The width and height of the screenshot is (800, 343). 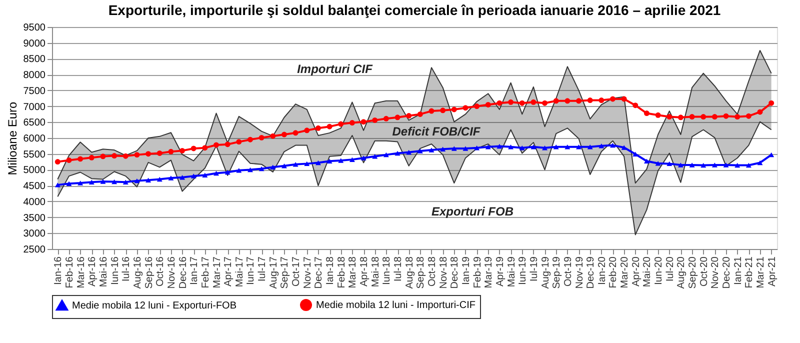 What do you see at coordinates (353, 272) in the screenshot?
I see `x-tick-label: Mar-18` at bounding box center [353, 272].